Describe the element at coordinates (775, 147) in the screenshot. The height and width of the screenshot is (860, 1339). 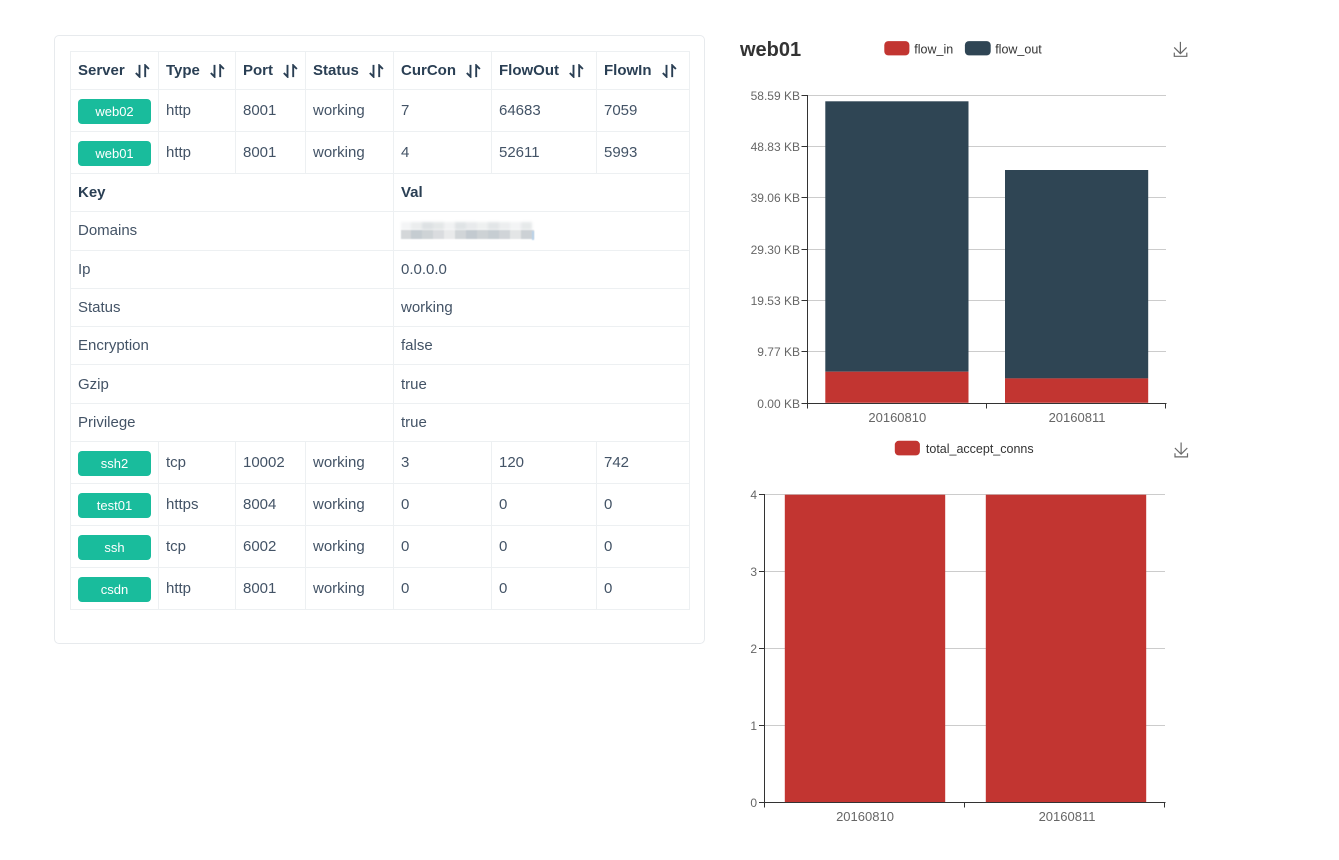
I see `svg-text: 48.83 KB` at that location.